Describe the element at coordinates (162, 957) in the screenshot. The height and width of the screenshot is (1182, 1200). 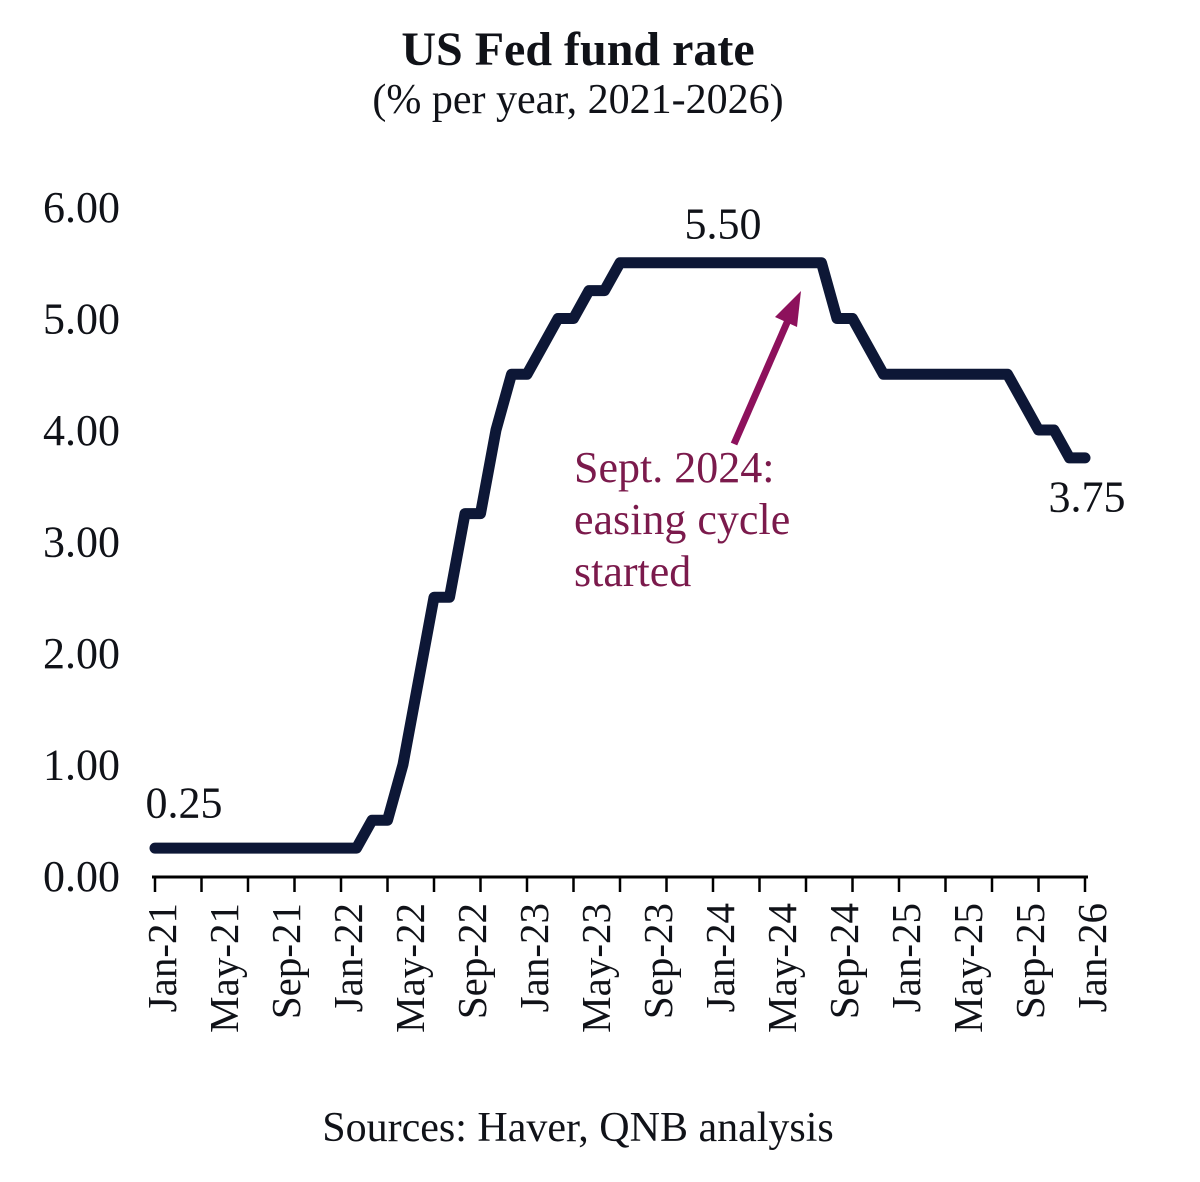
I see `x-axis-label: Jan-21` at that location.